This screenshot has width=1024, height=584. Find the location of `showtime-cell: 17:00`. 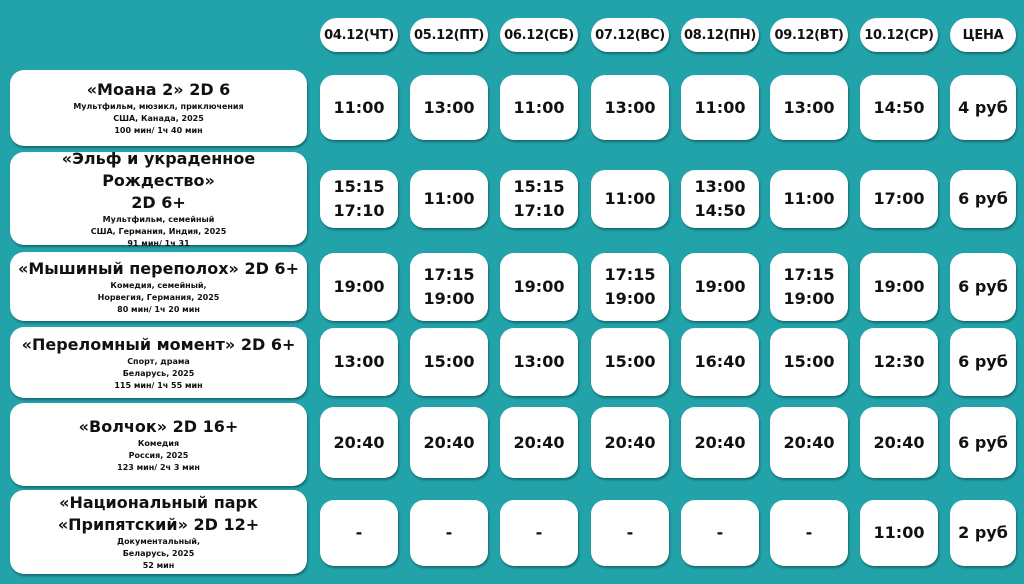

showtime-cell: 17:00 is located at coordinates (899, 199).